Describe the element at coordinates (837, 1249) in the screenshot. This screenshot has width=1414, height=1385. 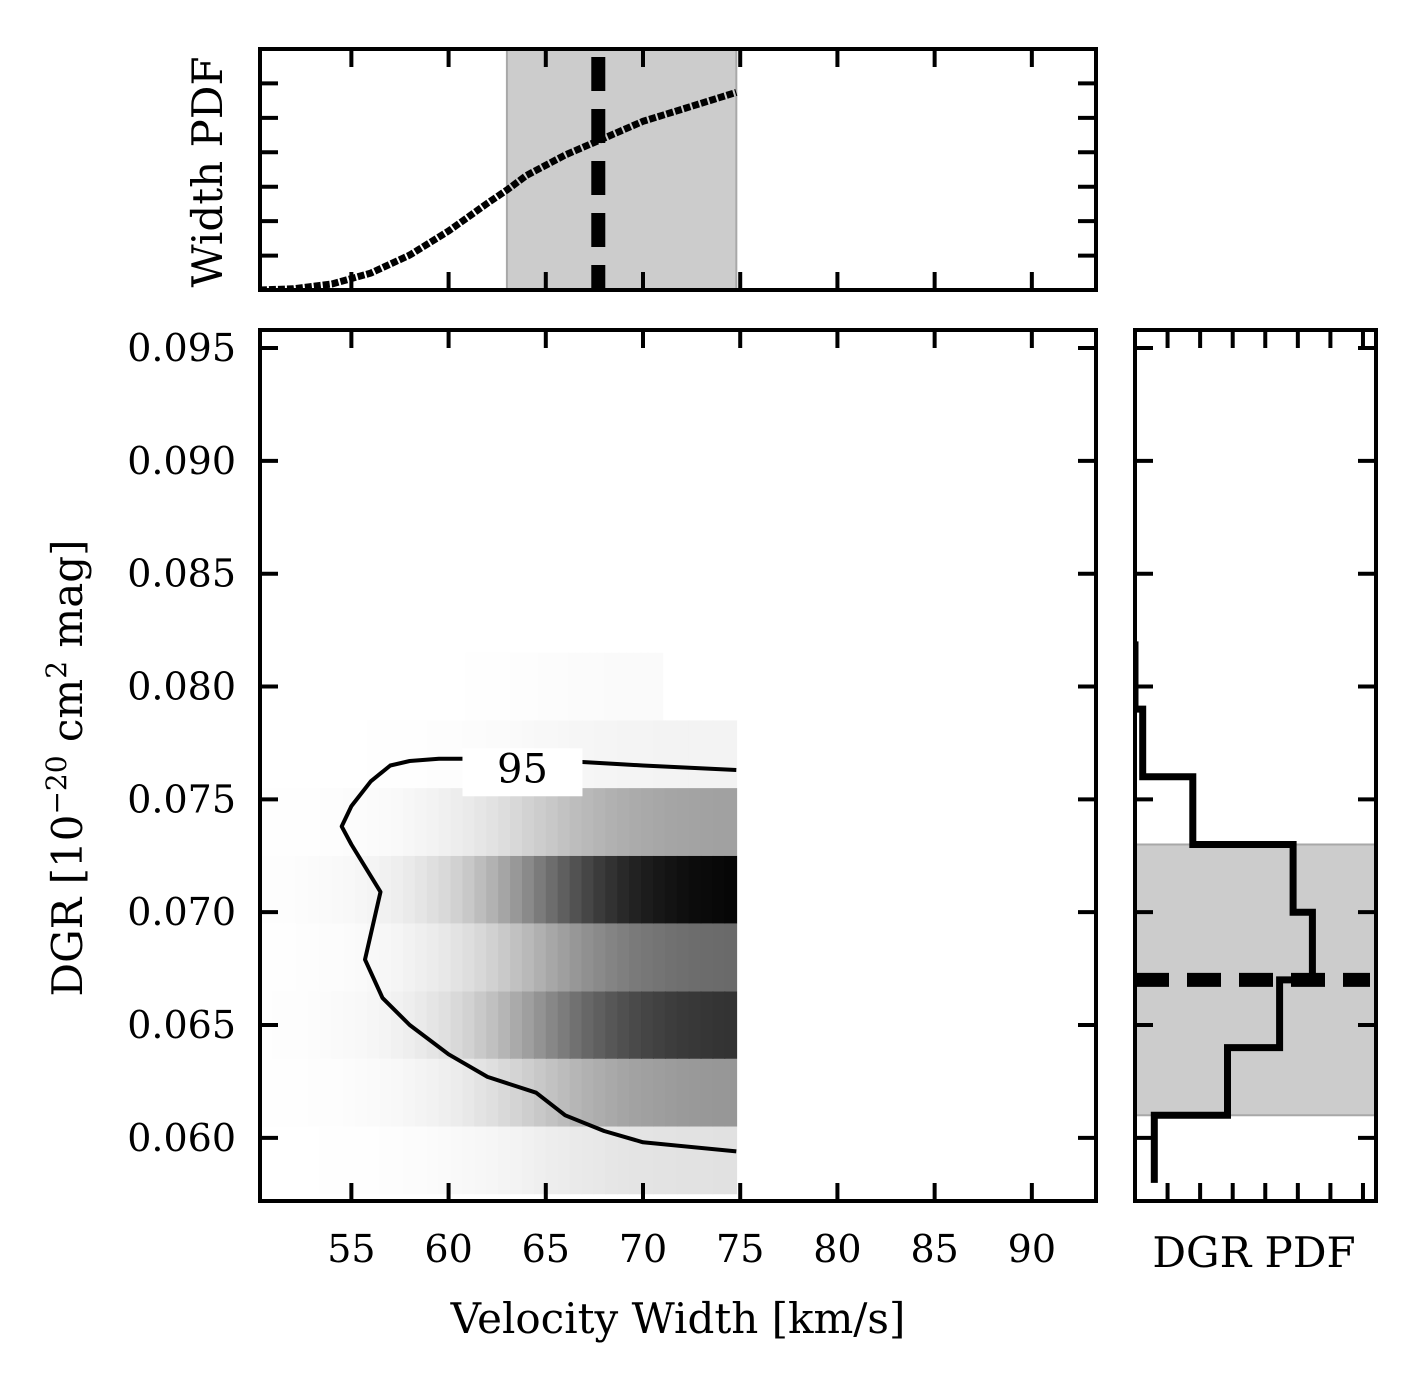
I see `x-tick-label: 80` at that location.